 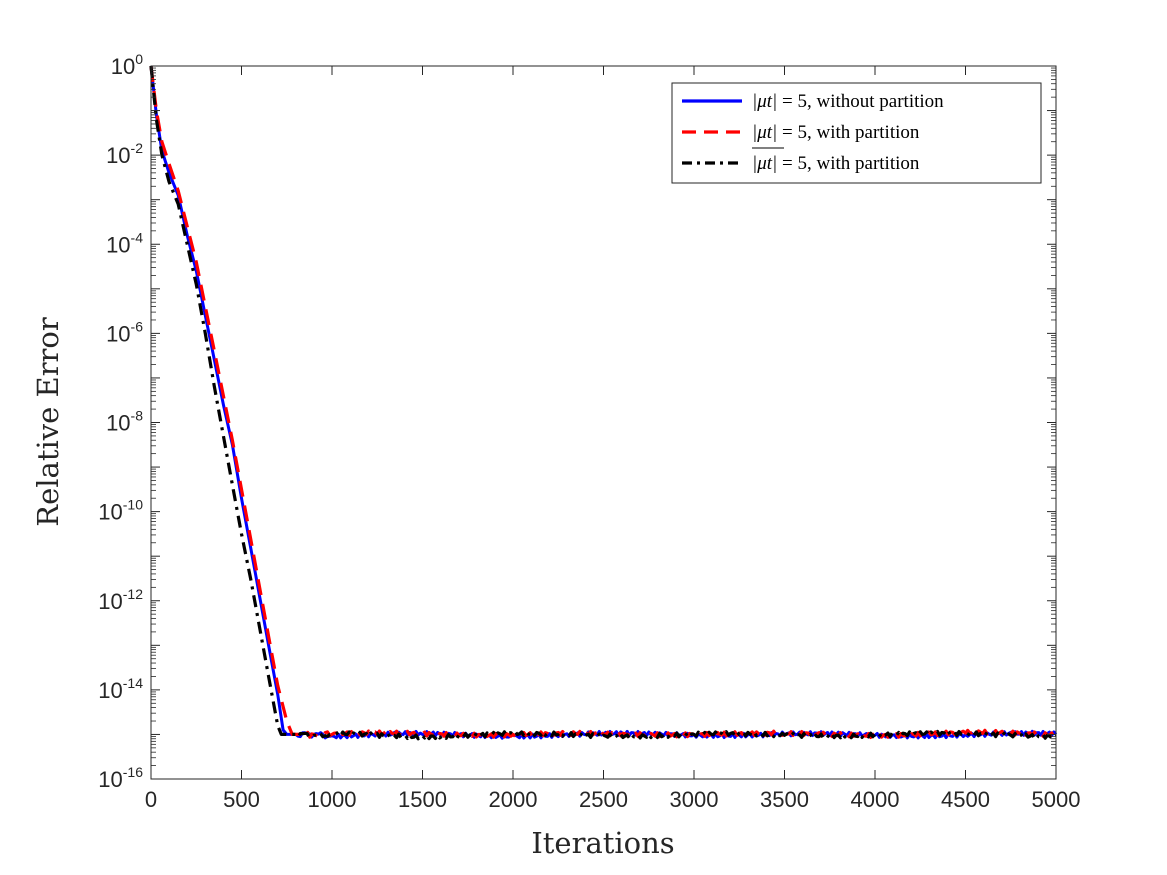 I want to click on x-axis-label: Iterations, so click(x=602, y=843).